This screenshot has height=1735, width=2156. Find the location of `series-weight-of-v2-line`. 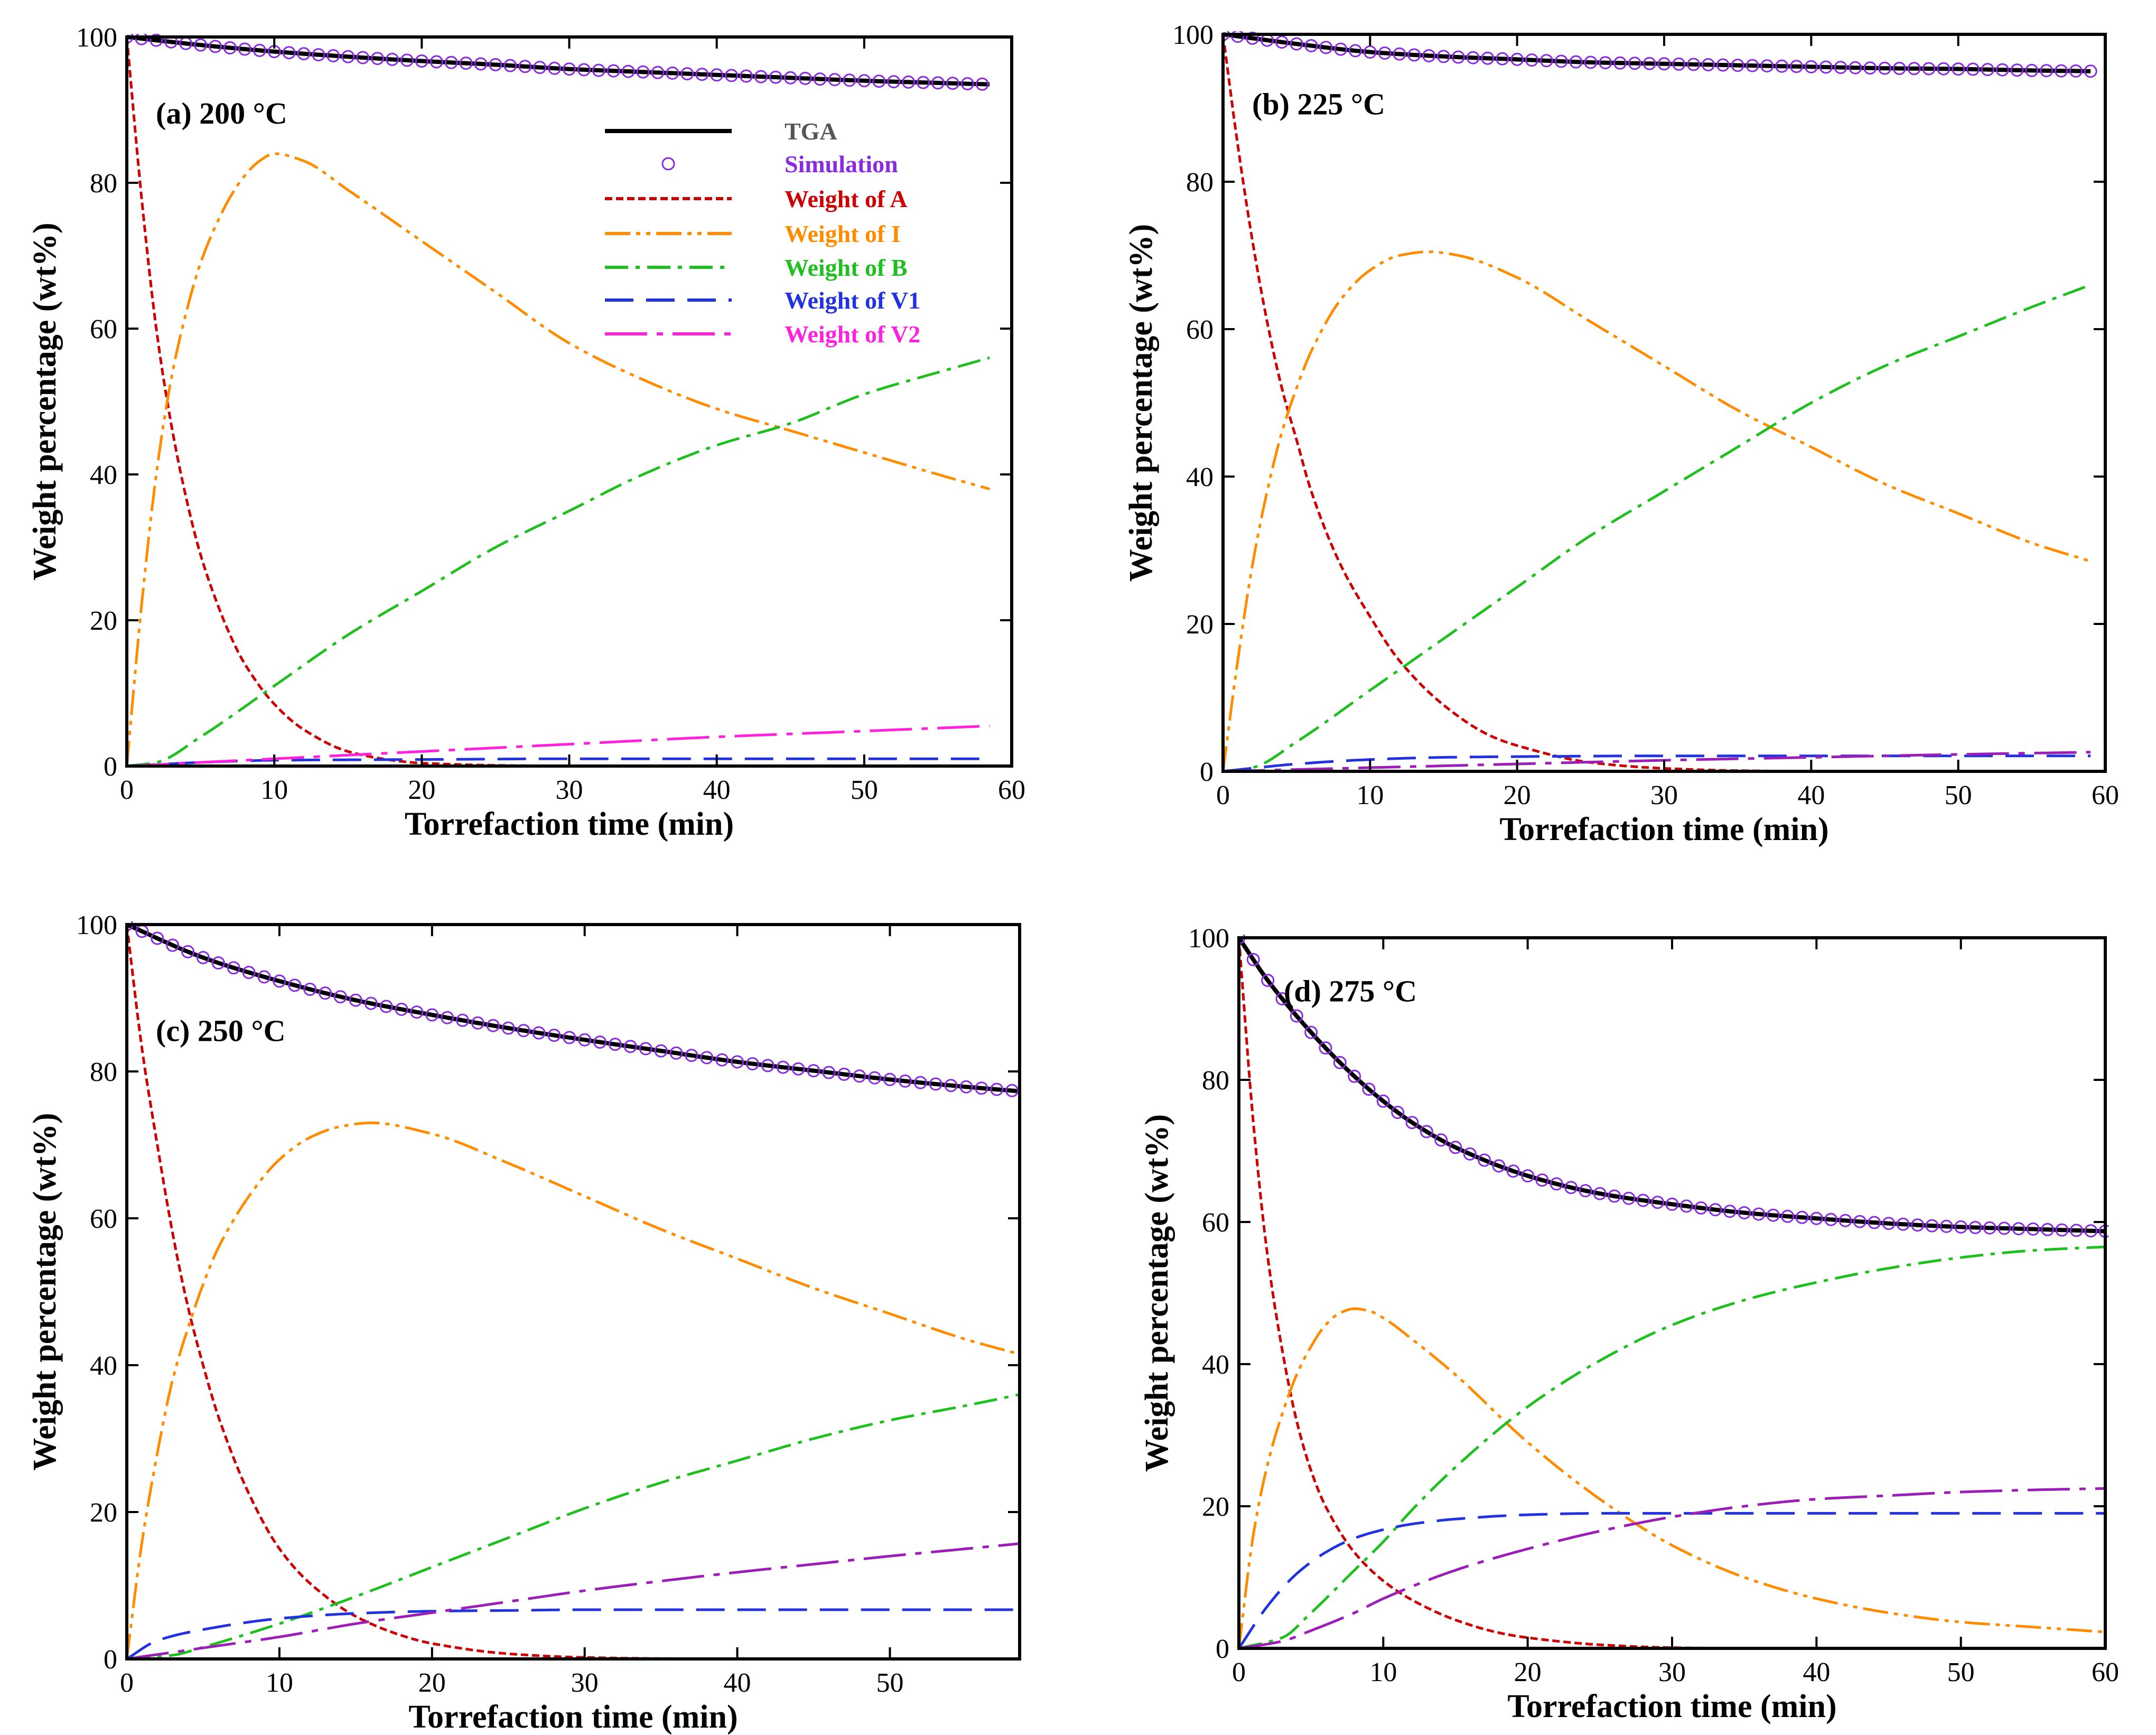

series-weight-of-v2-line is located at coordinates (1672, 1567).